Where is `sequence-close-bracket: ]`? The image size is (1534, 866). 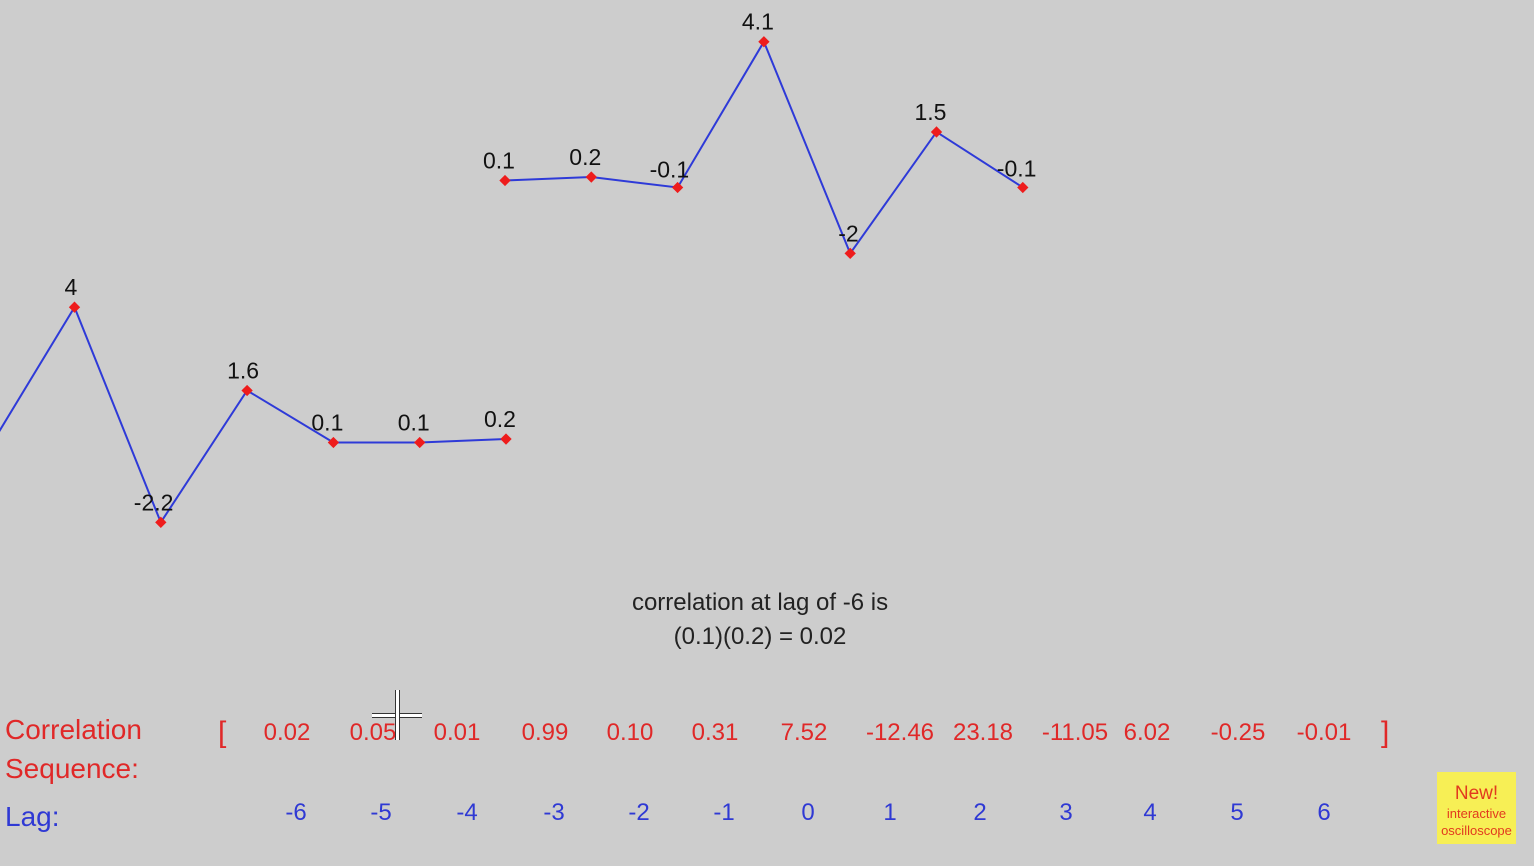
sequence-close-bracket: ] is located at coordinates (1385, 732).